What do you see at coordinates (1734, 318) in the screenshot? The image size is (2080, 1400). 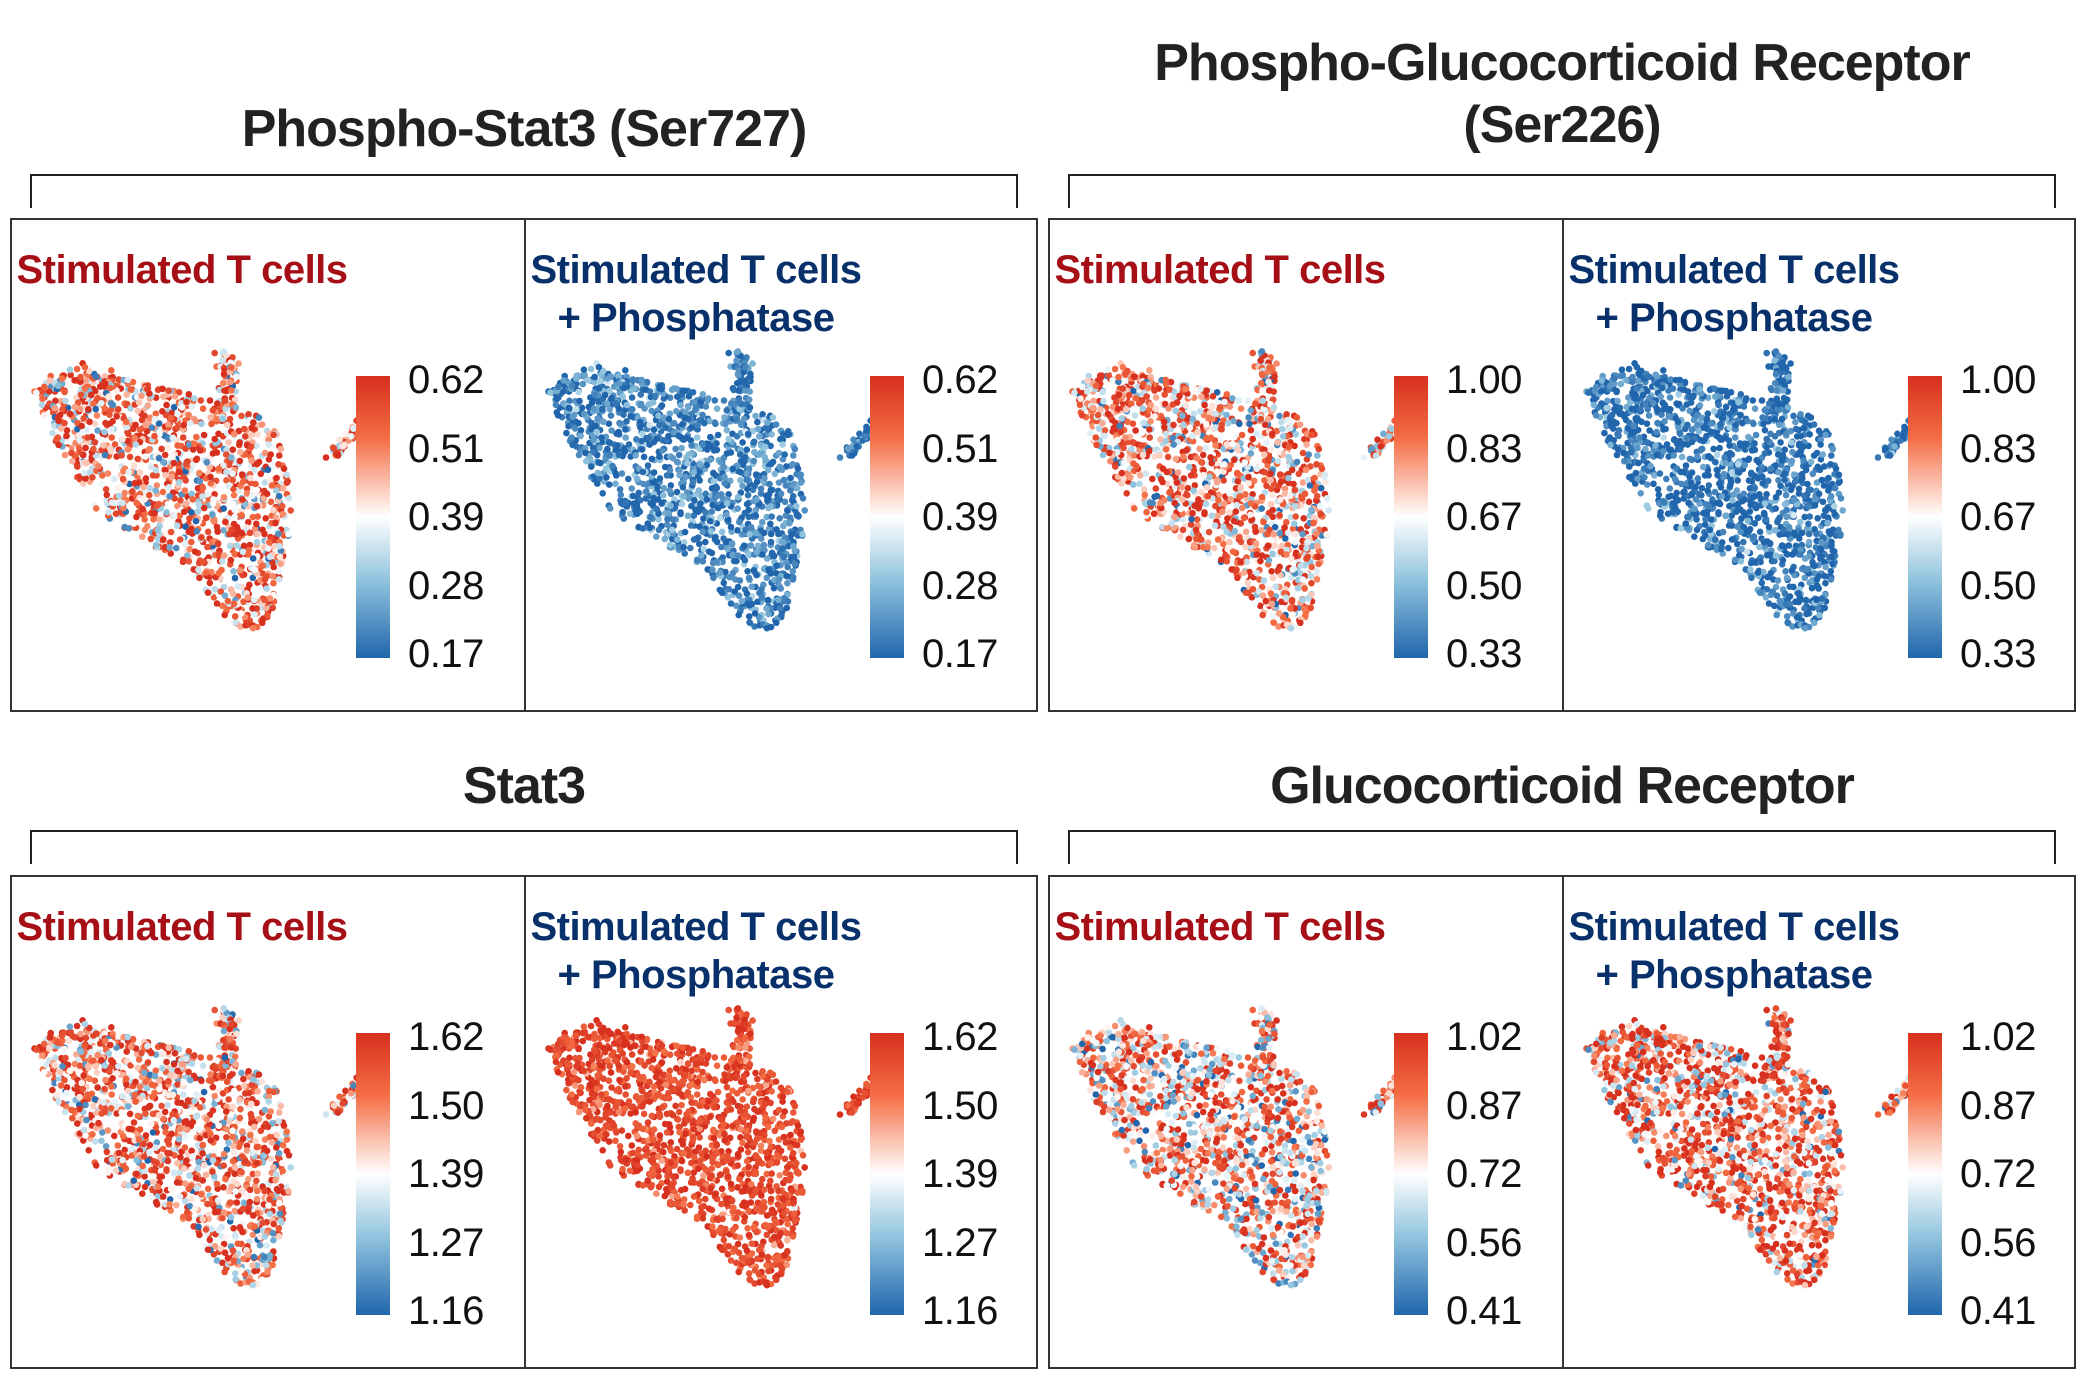 I see `panel-title-line: + Phosphatase` at bounding box center [1734, 318].